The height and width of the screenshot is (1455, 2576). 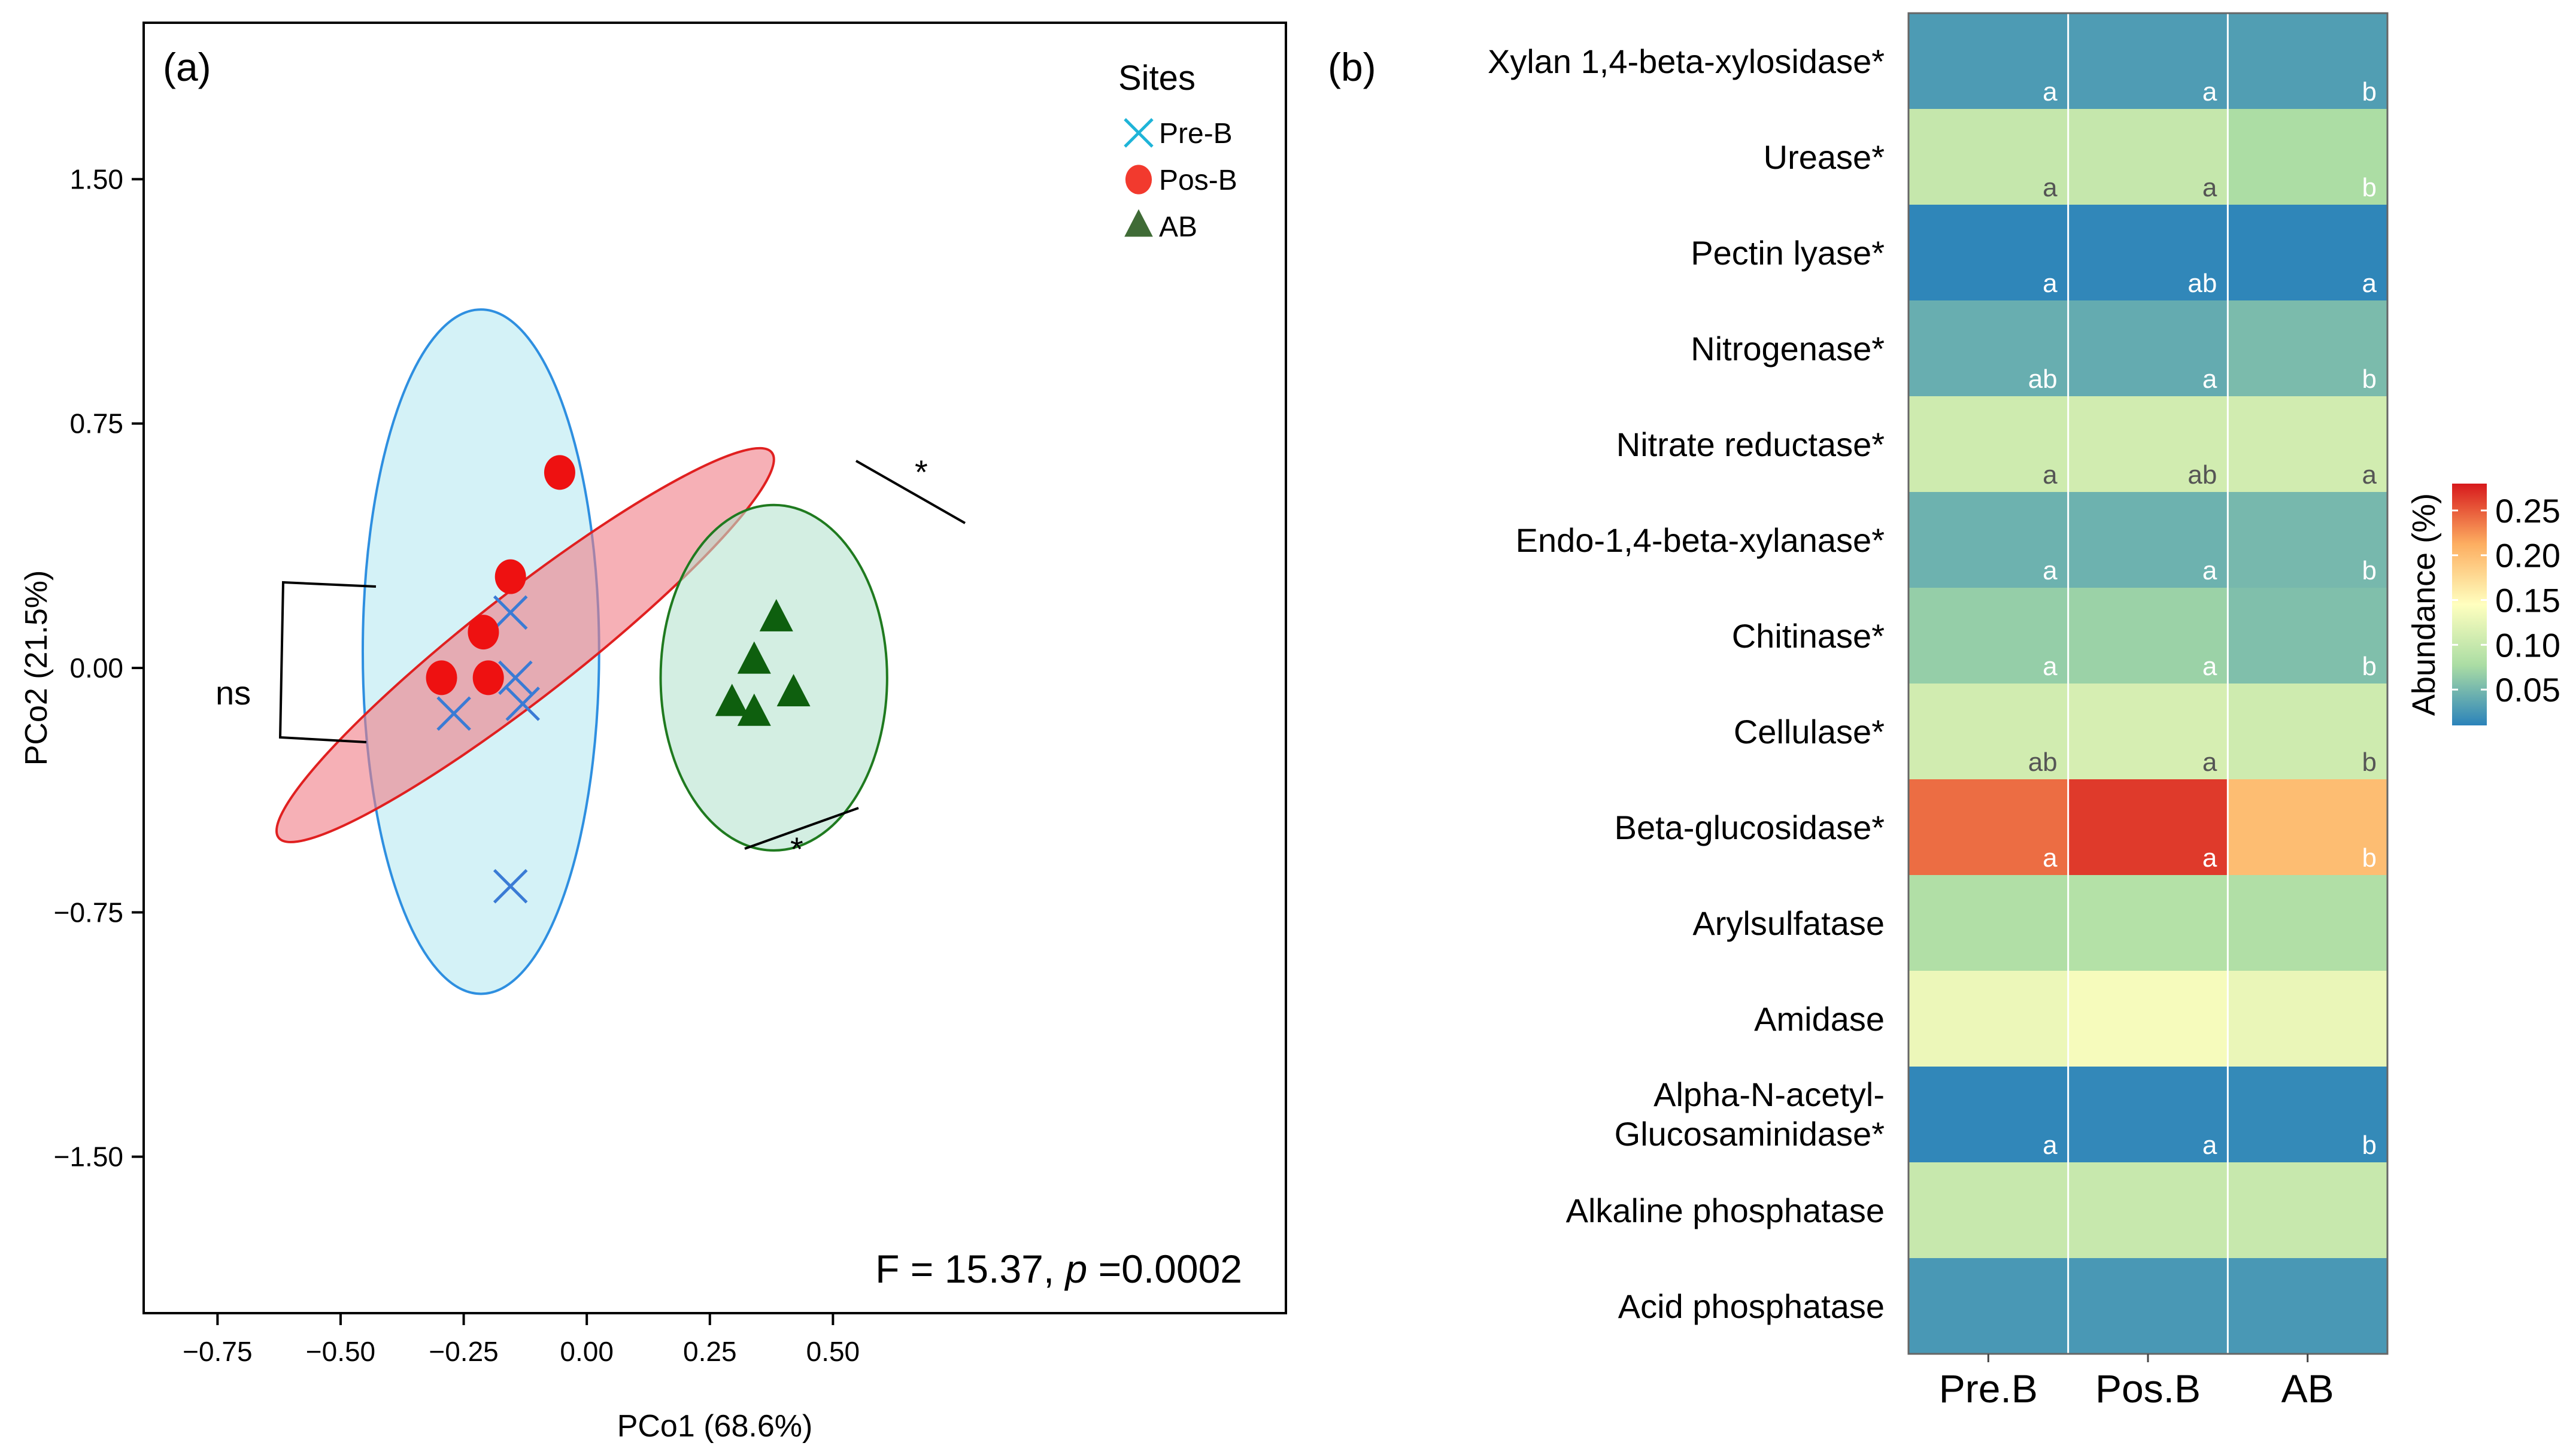 What do you see at coordinates (715, 1427) in the screenshot?
I see `x-axis-title: PCo1 (68.6%)` at bounding box center [715, 1427].